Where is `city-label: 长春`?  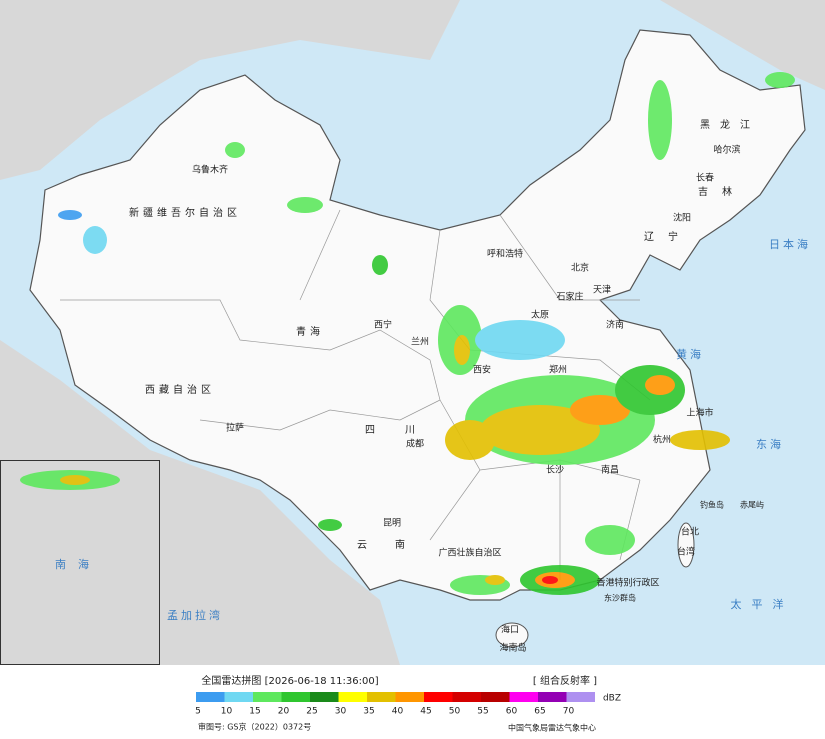
city-label: 长春 is located at coordinates (705, 178).